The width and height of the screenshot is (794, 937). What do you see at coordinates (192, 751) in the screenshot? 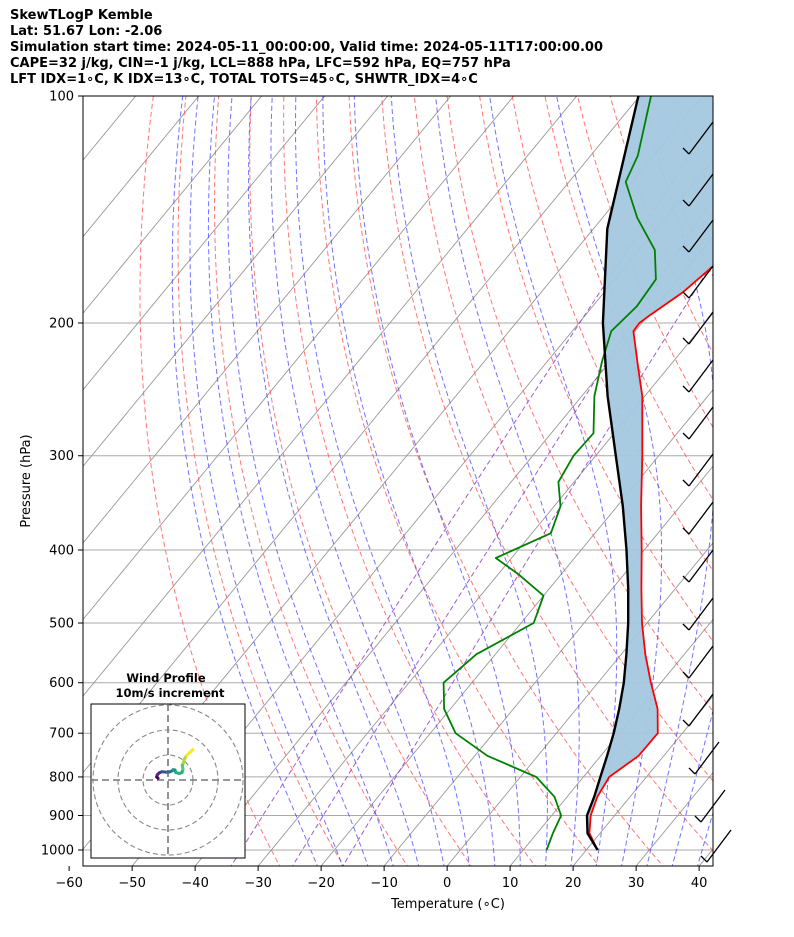
I see `hodograph-segment` at bounding box center [192, 751].